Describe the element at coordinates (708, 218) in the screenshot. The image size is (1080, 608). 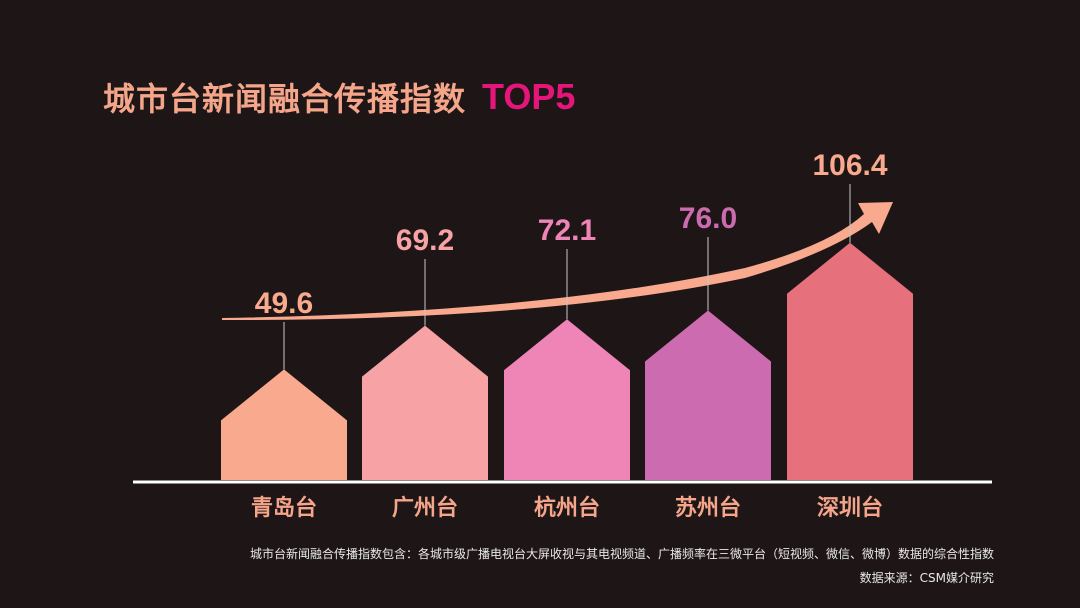
I see `value-label-4: 76.0` at that location.